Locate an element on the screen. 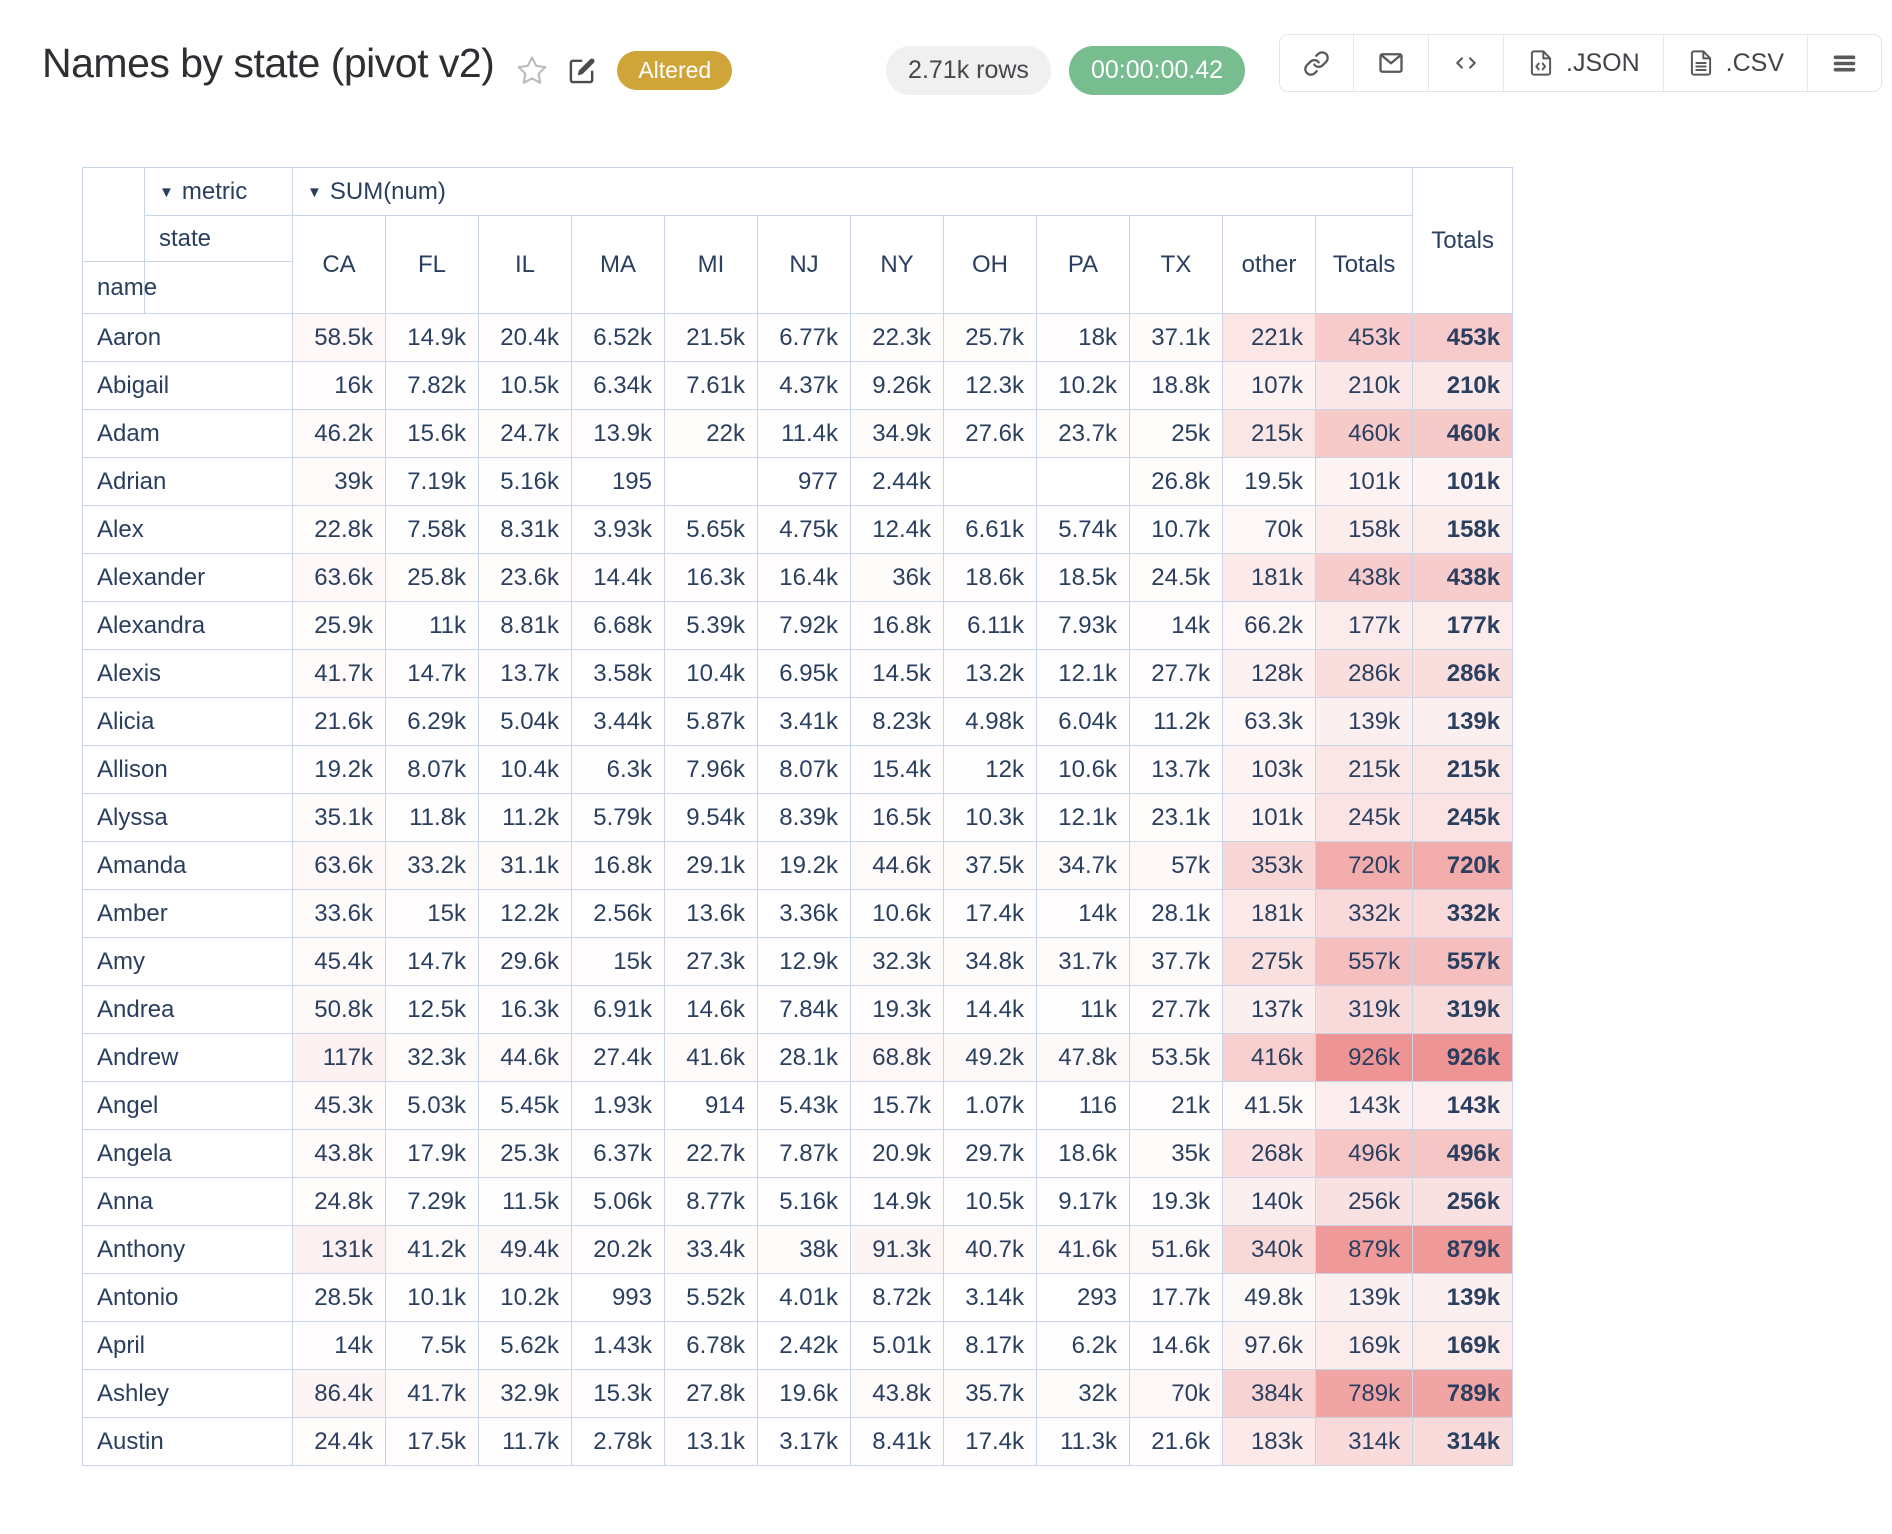 The image size is (1892, 1534). value-cell: 293 is located at coordinates (1083, 1297).